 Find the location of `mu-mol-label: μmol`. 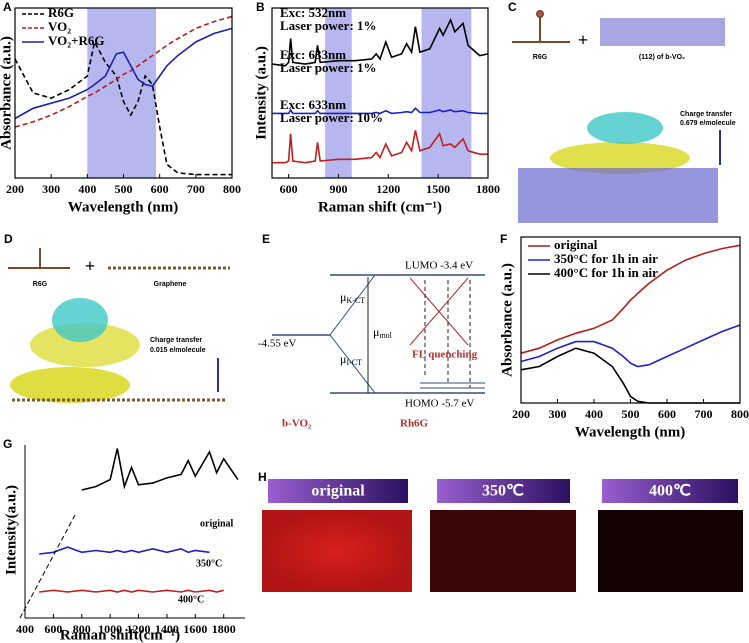

mu-mol-label: μmol is located at coordinates (383, 332).